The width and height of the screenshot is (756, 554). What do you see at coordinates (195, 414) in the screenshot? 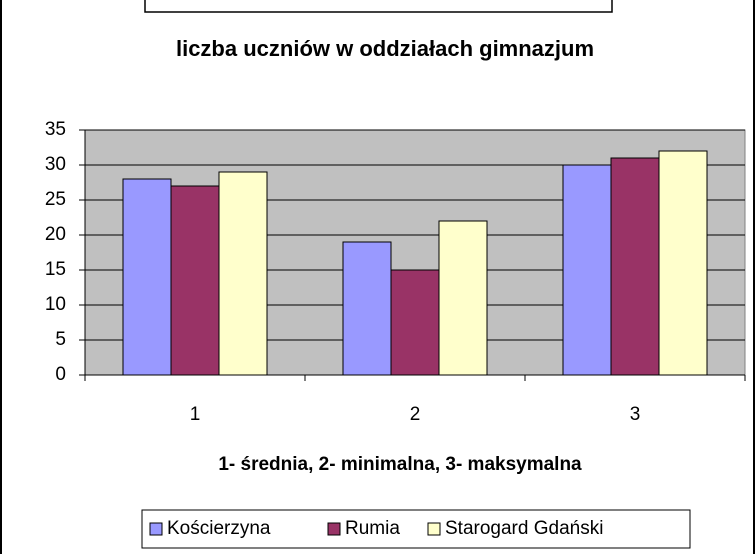
I see `x-tick-label: 1` at bounding box center [195, 414].